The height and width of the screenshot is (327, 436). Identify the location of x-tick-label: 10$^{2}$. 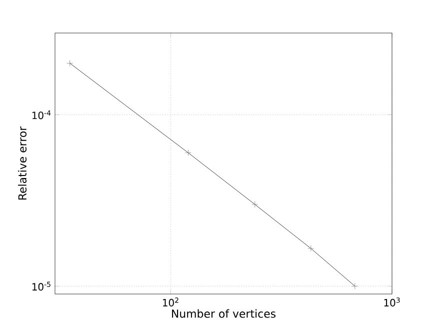
(170, 302).